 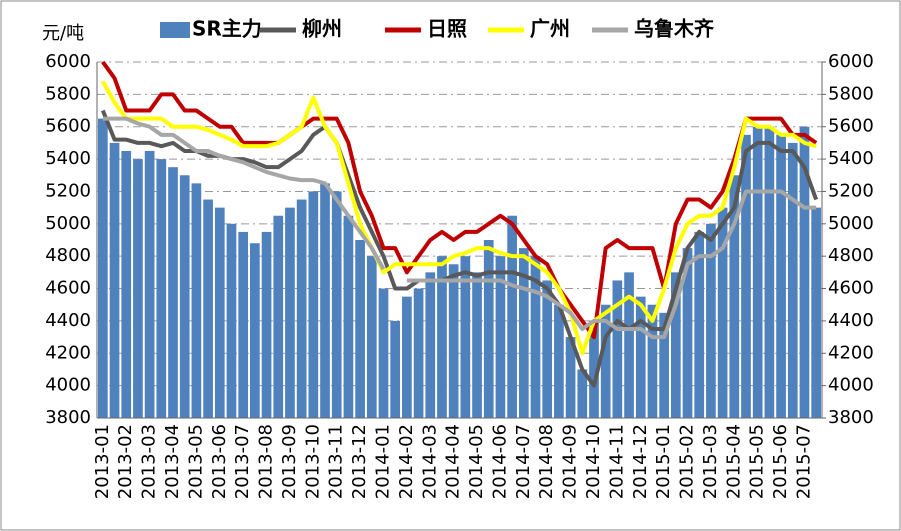 I want to click on x-tick-label: 2013-12, so click(x=359, y=461).